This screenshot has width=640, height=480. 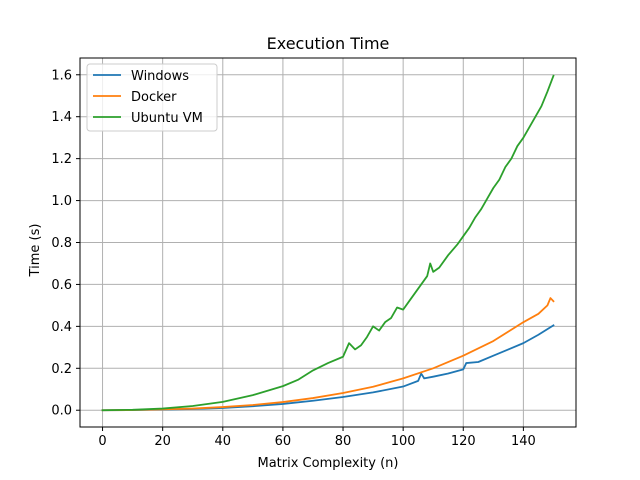 I want to click on x-tick-label: 120, so click(x=463, y=441).